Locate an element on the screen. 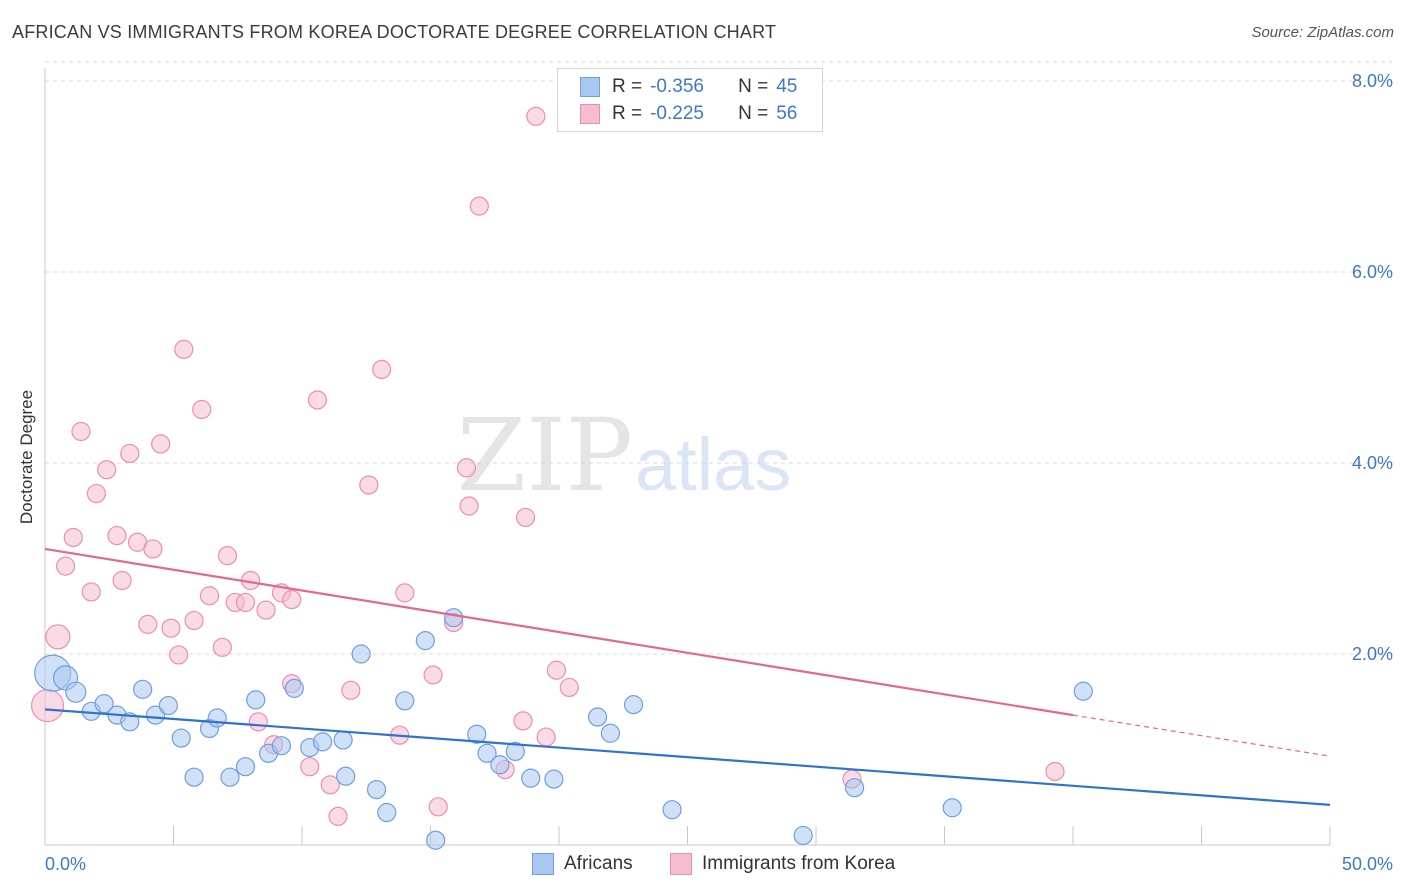  bottom-legend-africans: Africans is located at coordinates (582, 864).